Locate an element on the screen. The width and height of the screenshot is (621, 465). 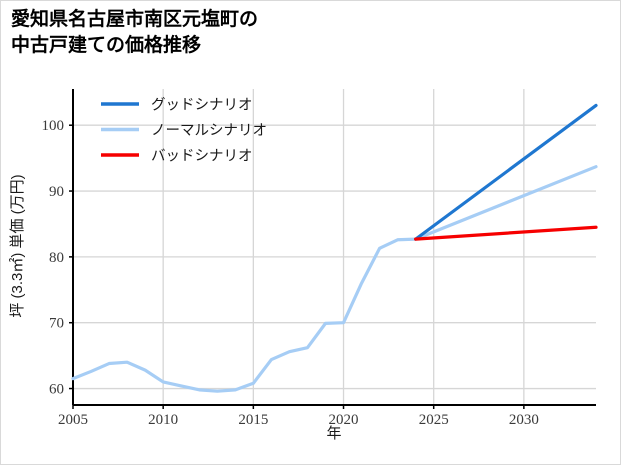
y-axis-title: 坪 (3.3㎡) 単価 (万円) is located at coordinates (17, 245).